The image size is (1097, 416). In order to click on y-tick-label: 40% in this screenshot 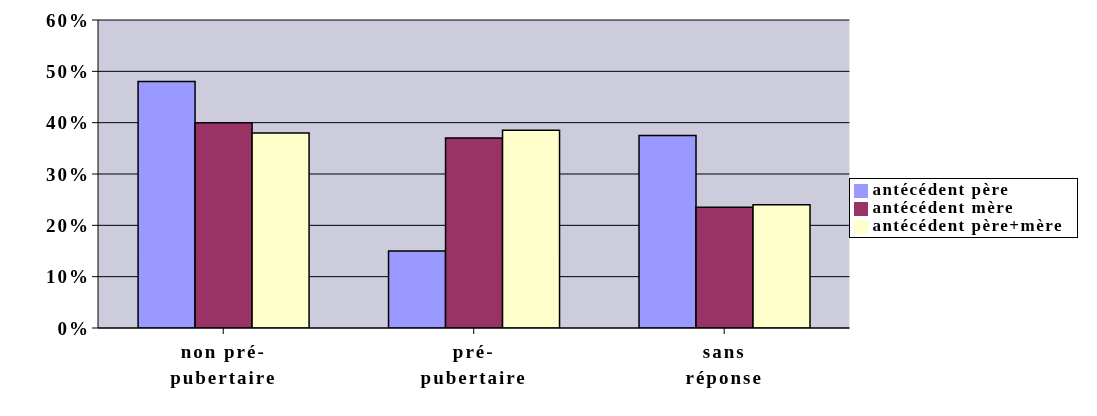, I will do `click(68, 123)`.